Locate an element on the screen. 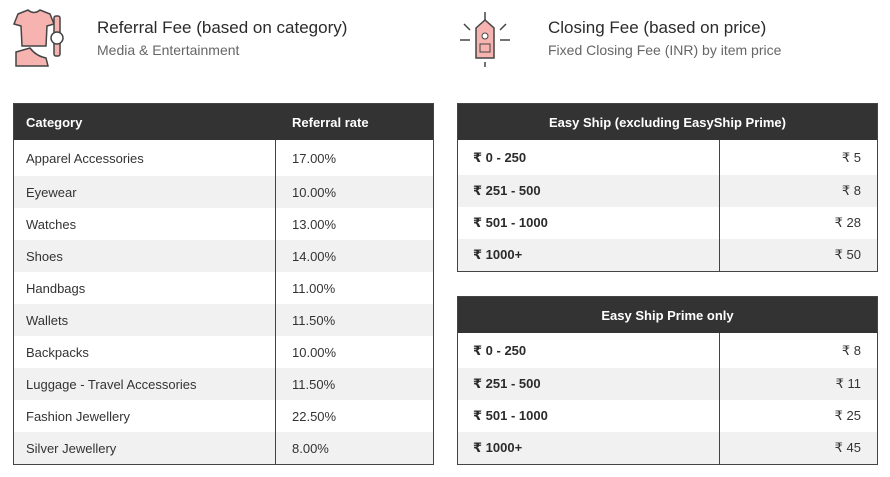 This screenshot has width=890, height=477. category-cell: Luggage - Travel Accessories is located at coordinates (111, 384).